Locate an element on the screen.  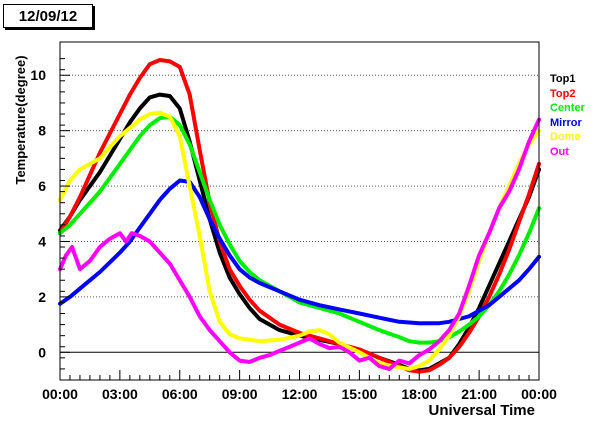
x-tick-label: 12:00 is located at coordinates (300, 394).